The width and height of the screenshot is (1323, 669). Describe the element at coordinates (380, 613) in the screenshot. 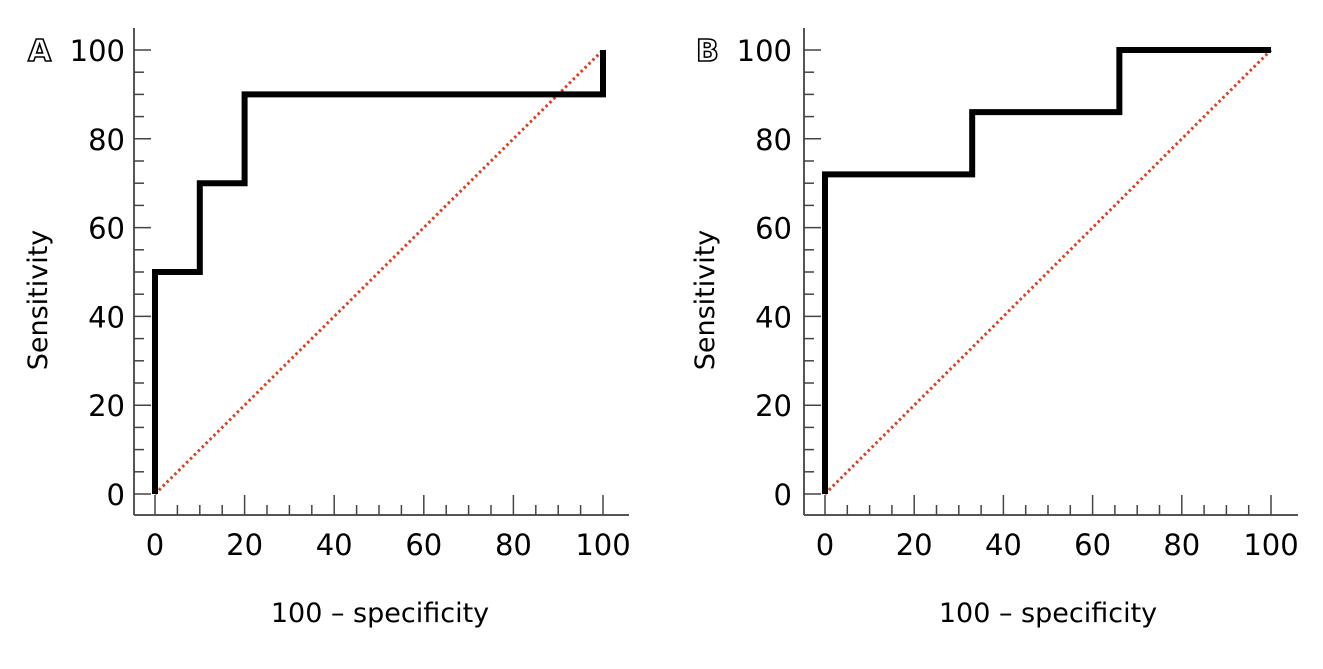

I see `x-axis-title-a: 100 – specificity` at that location.